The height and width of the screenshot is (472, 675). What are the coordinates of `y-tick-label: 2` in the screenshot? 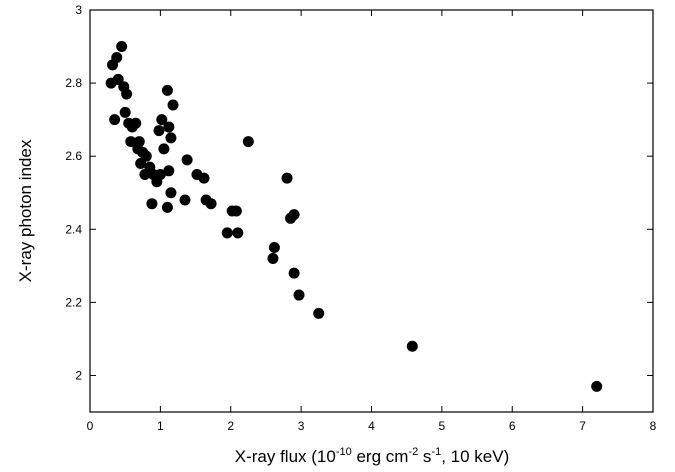 It's located at (78, 375).